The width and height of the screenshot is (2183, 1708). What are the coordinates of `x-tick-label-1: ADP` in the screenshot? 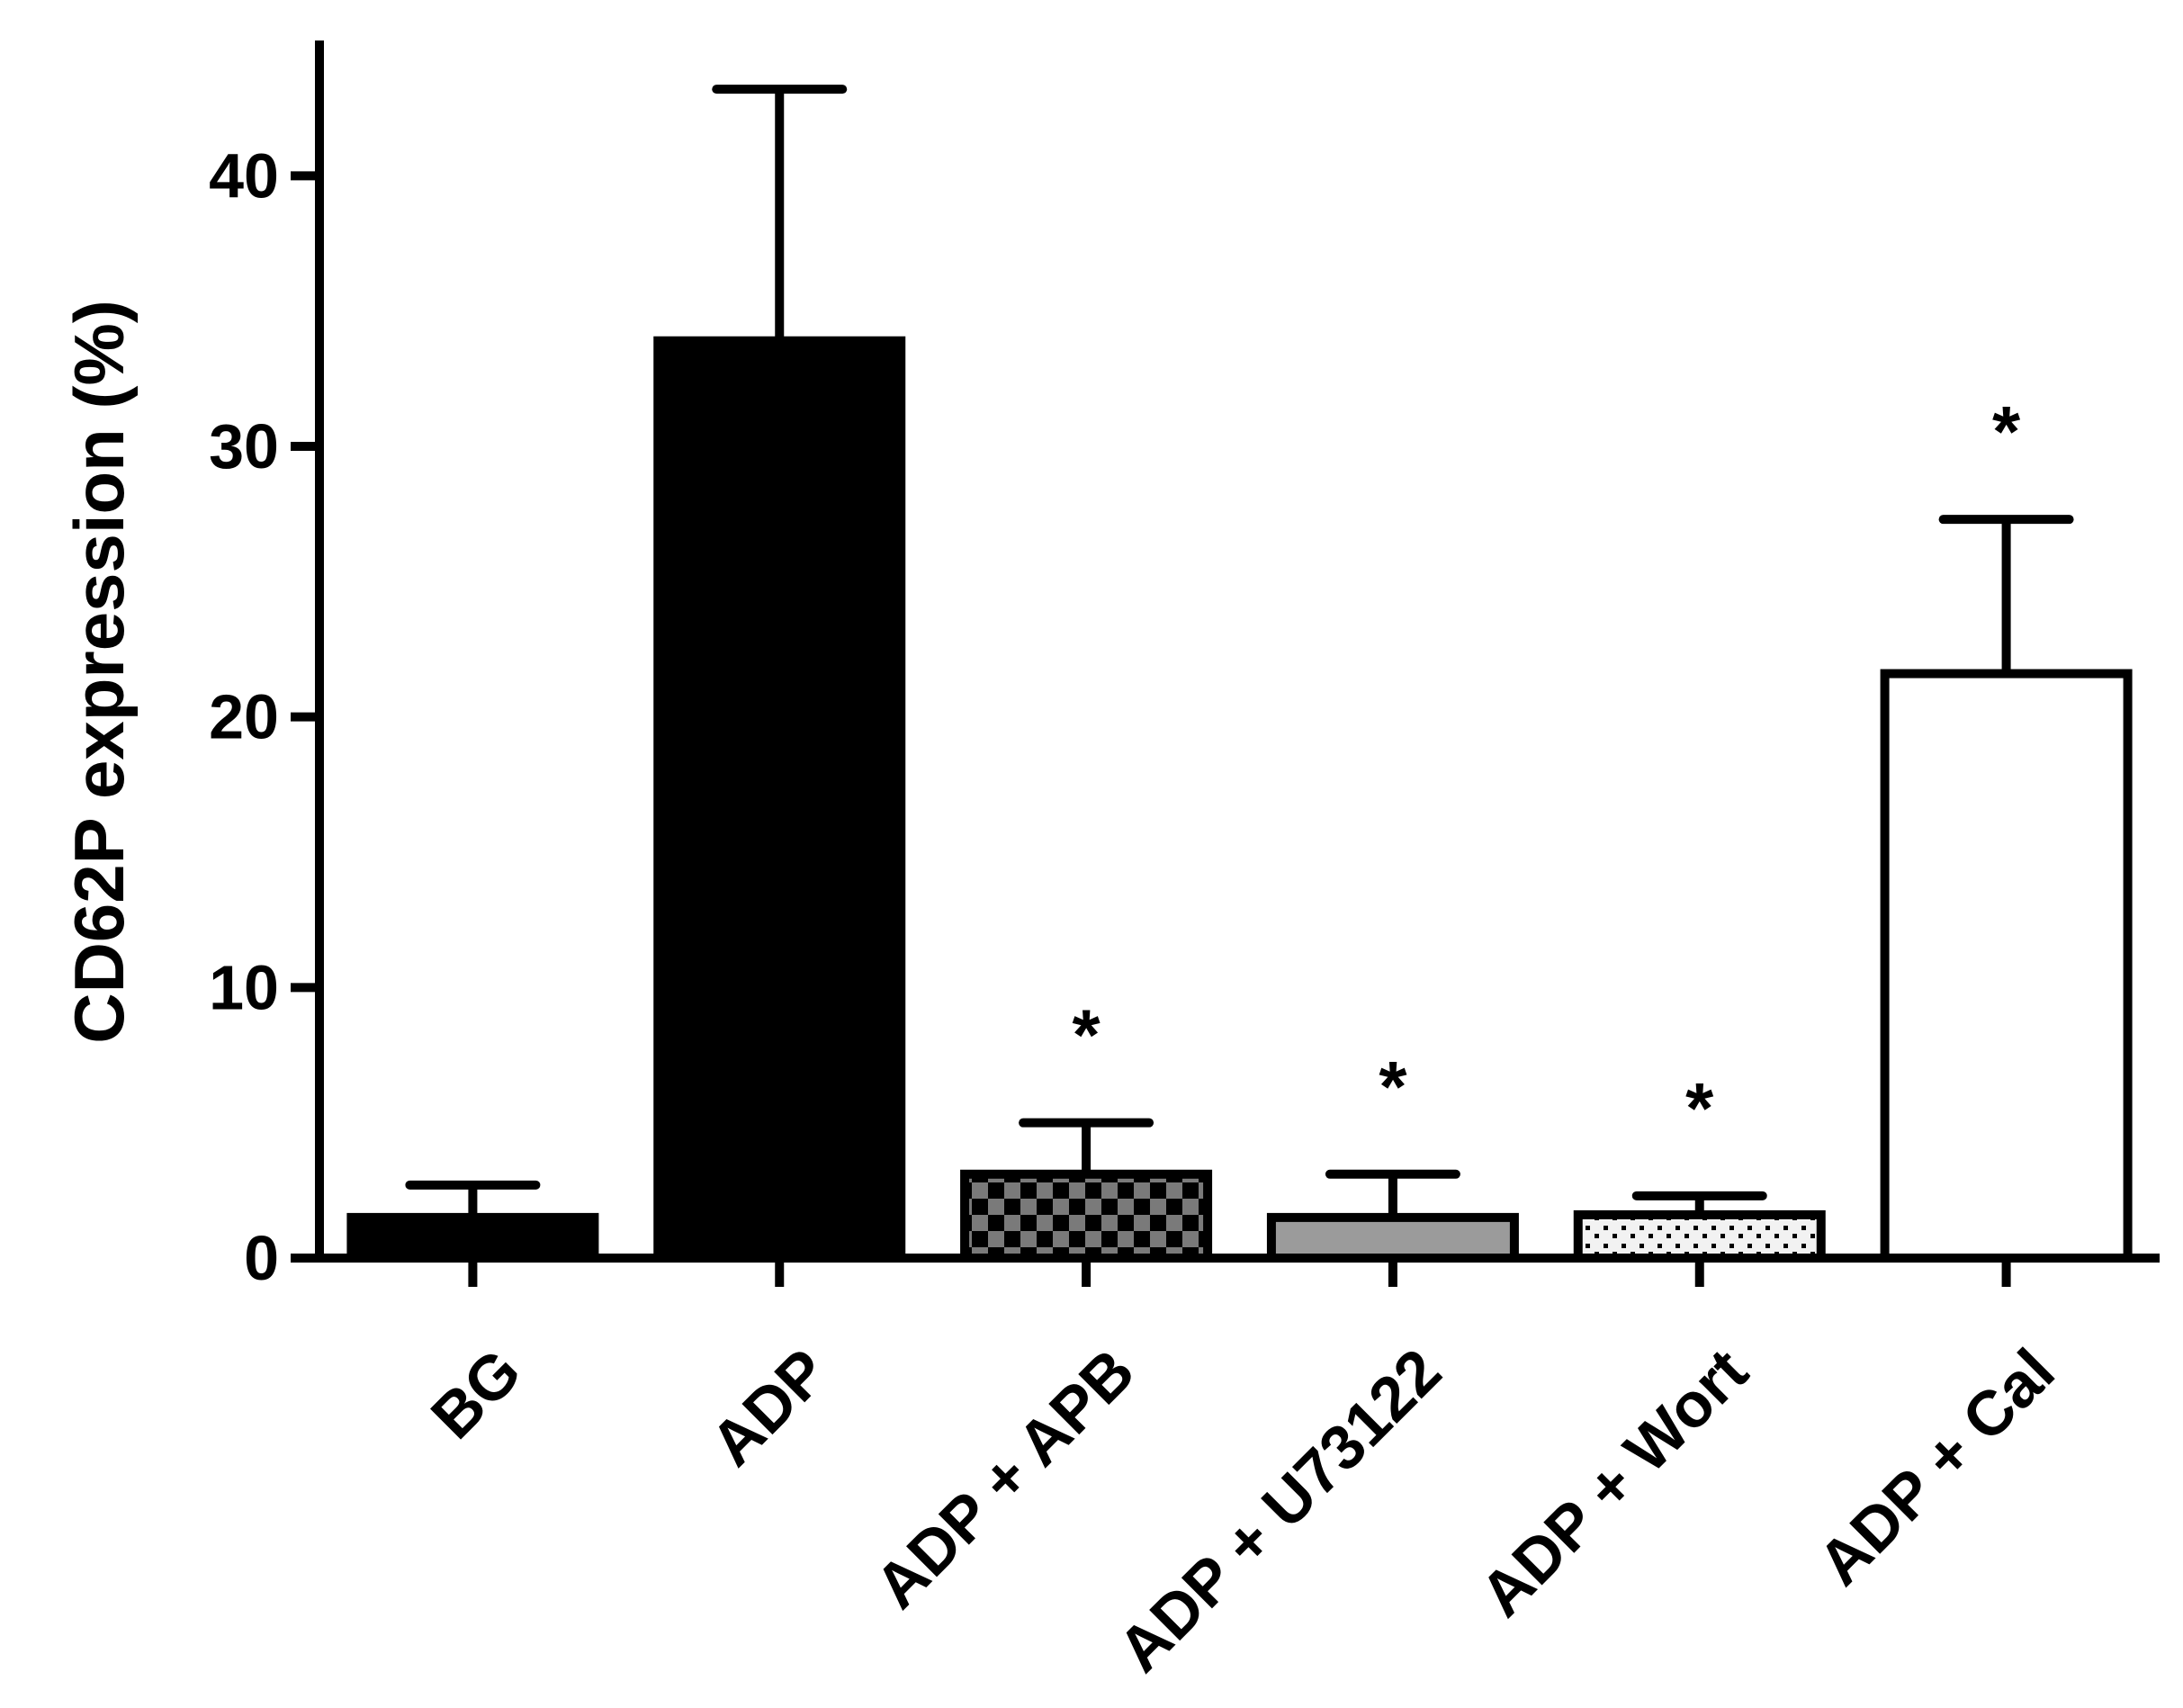 It's located at (769, 1407).